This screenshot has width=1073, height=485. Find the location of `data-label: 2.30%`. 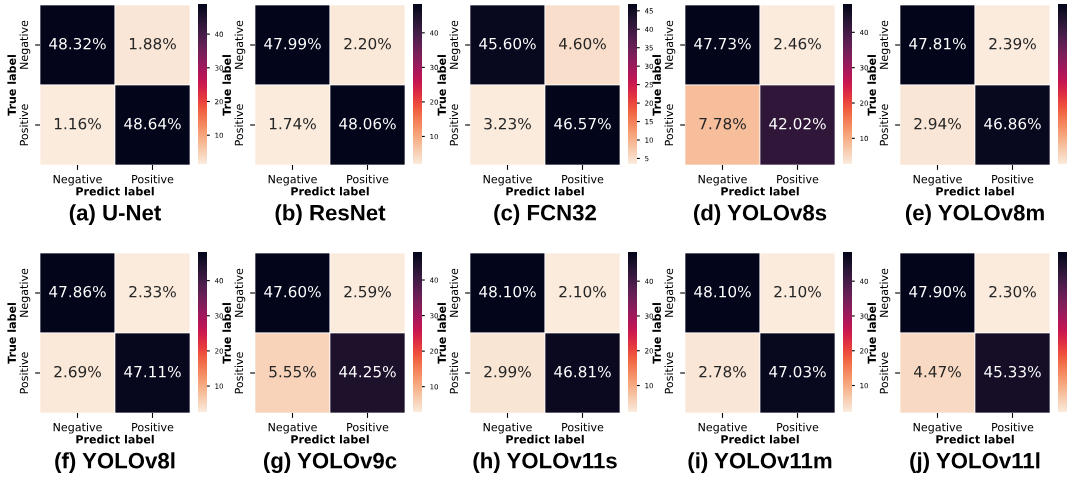

data-label: 2.30% is located at coordinates (1012, 291).